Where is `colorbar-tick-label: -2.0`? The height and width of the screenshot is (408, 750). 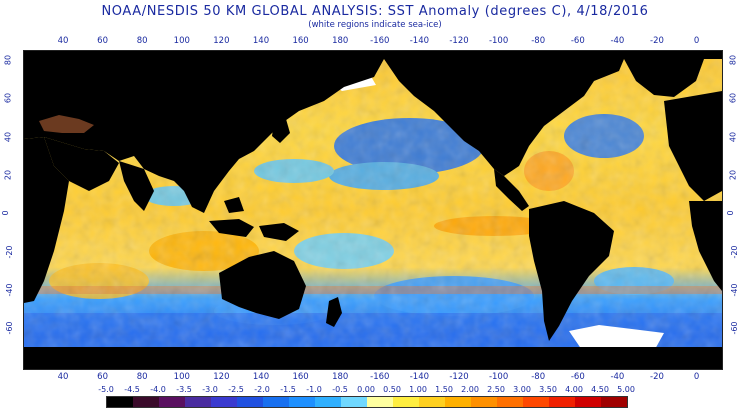 colorbar-tick-label: -2.0 is located at coordinates (262, 389).